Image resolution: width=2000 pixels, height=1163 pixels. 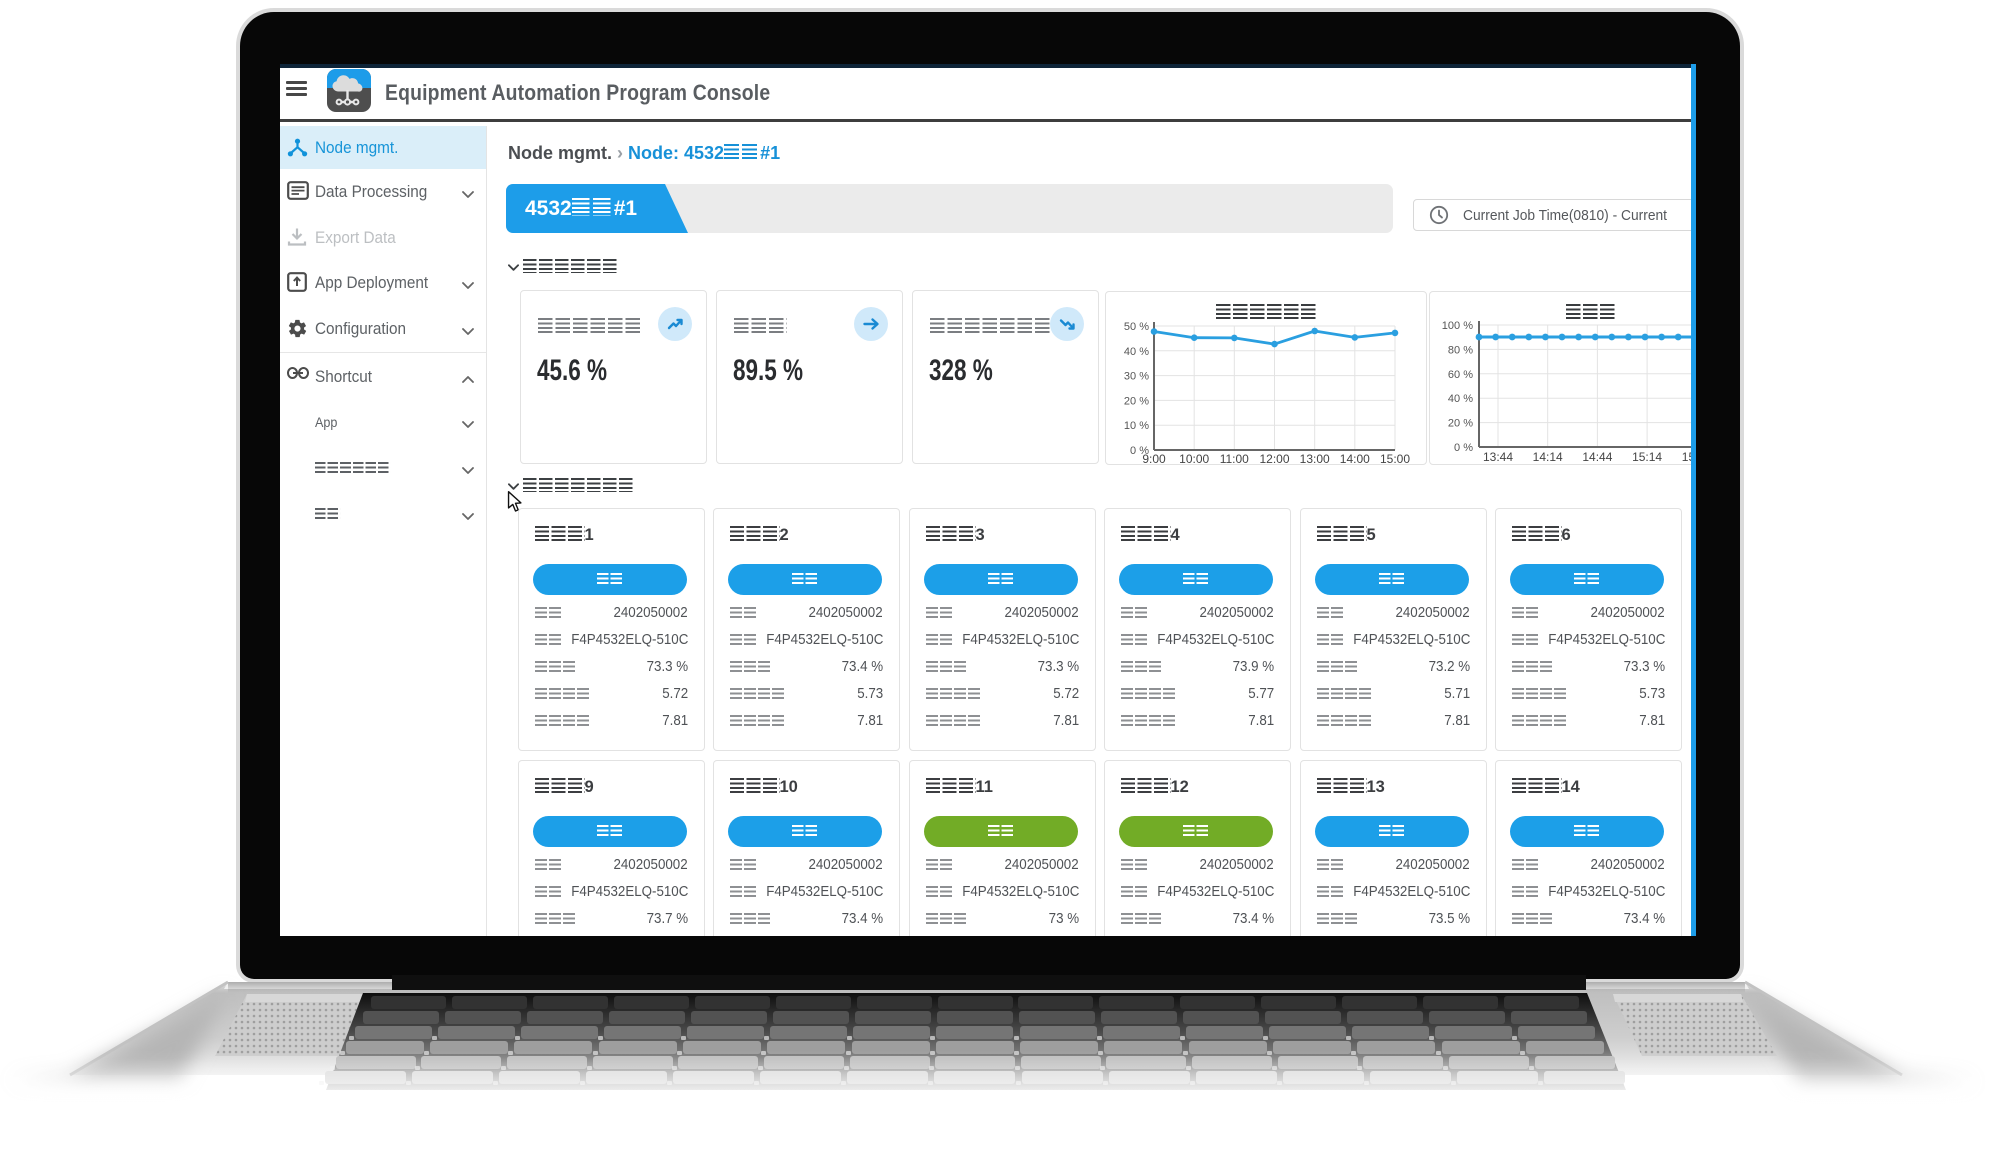 What do you see at coordinates (1274, 458) in the screenshot?
I see `svg-text: 12:00` at bounding box center [1274, 458].